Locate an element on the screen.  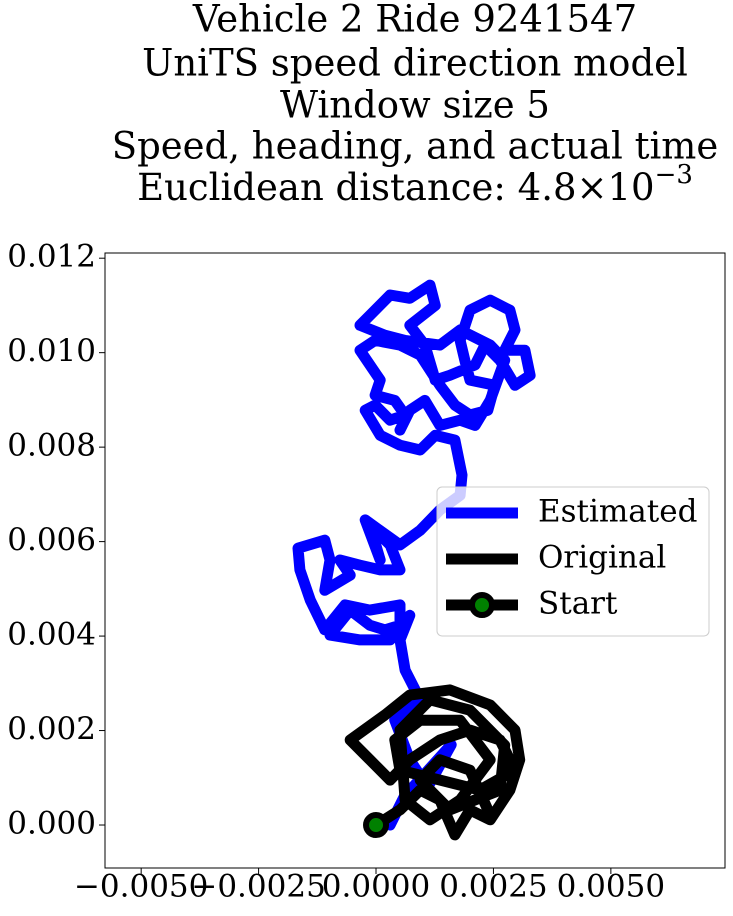
y-tick-label: 0.000 is located at coordinates (51, 824).